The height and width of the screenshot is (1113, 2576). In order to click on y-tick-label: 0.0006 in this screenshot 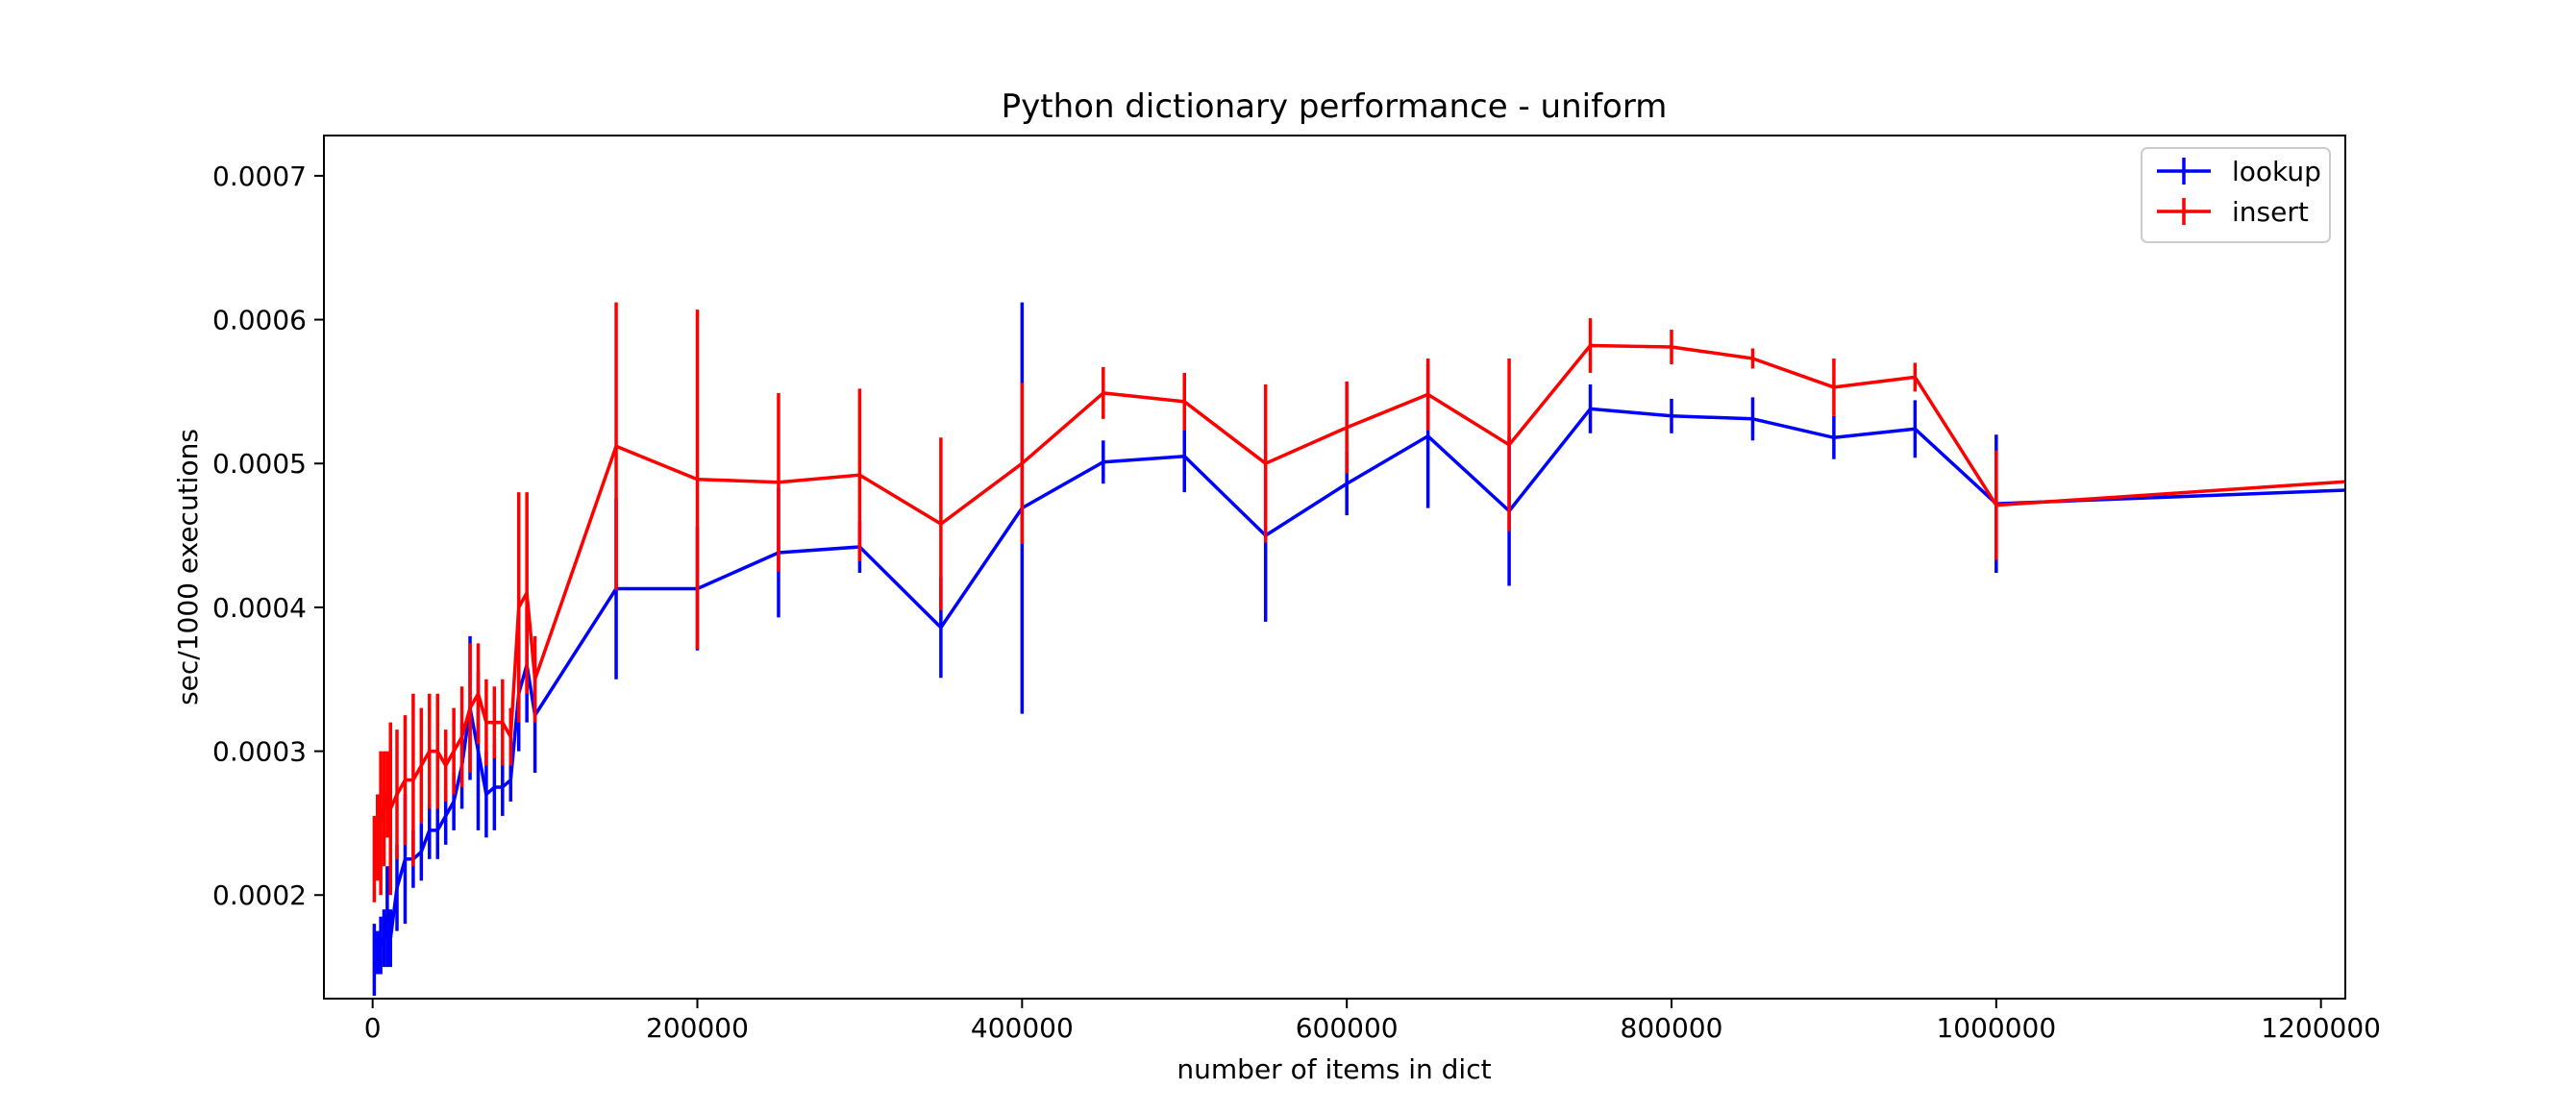, I will do `click(259, 320)`.